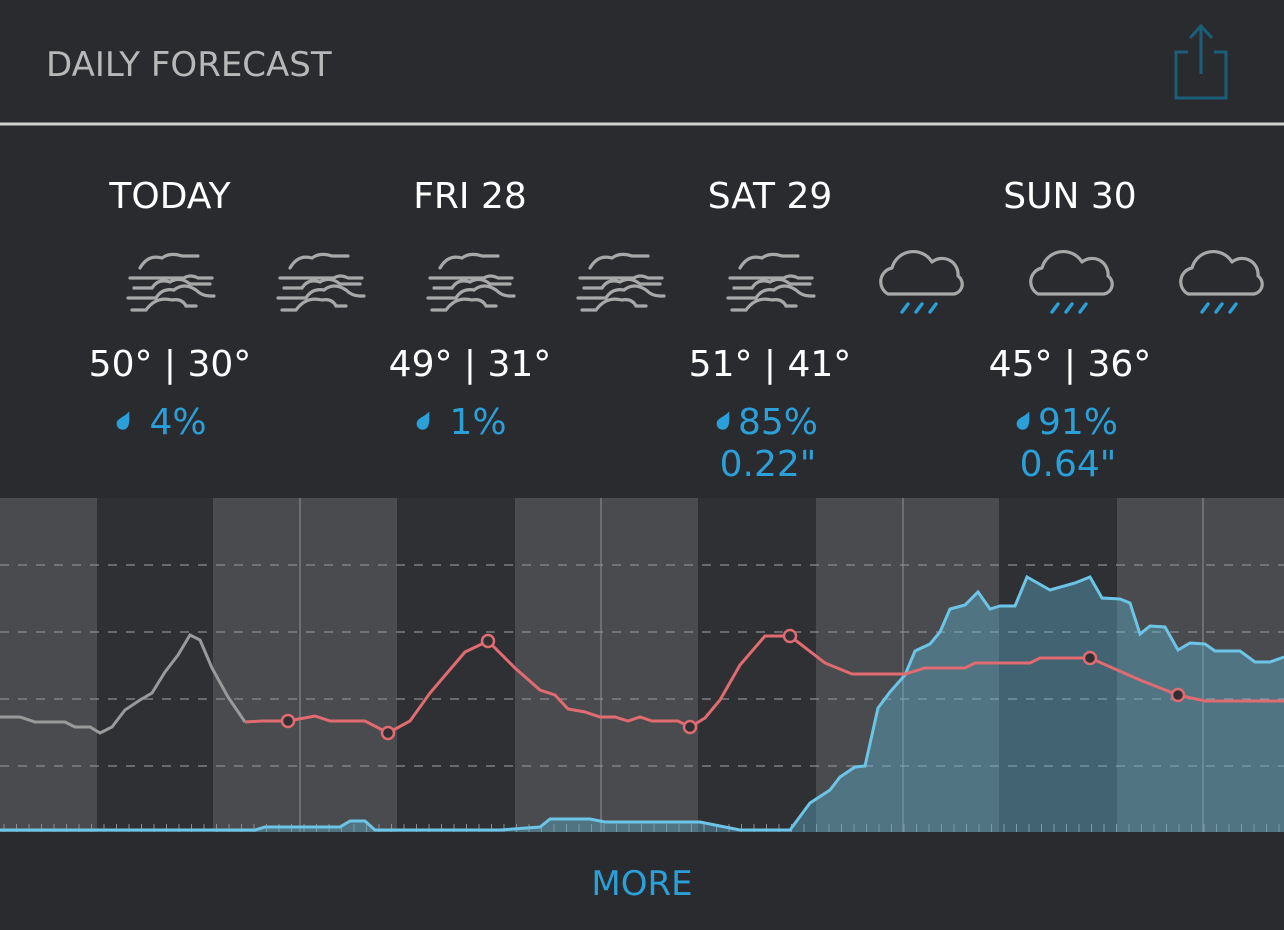 Image resolution: width=1284 pixels, height=930 pixels. I want to click on precip-chance: 1%, so click(477, 422).